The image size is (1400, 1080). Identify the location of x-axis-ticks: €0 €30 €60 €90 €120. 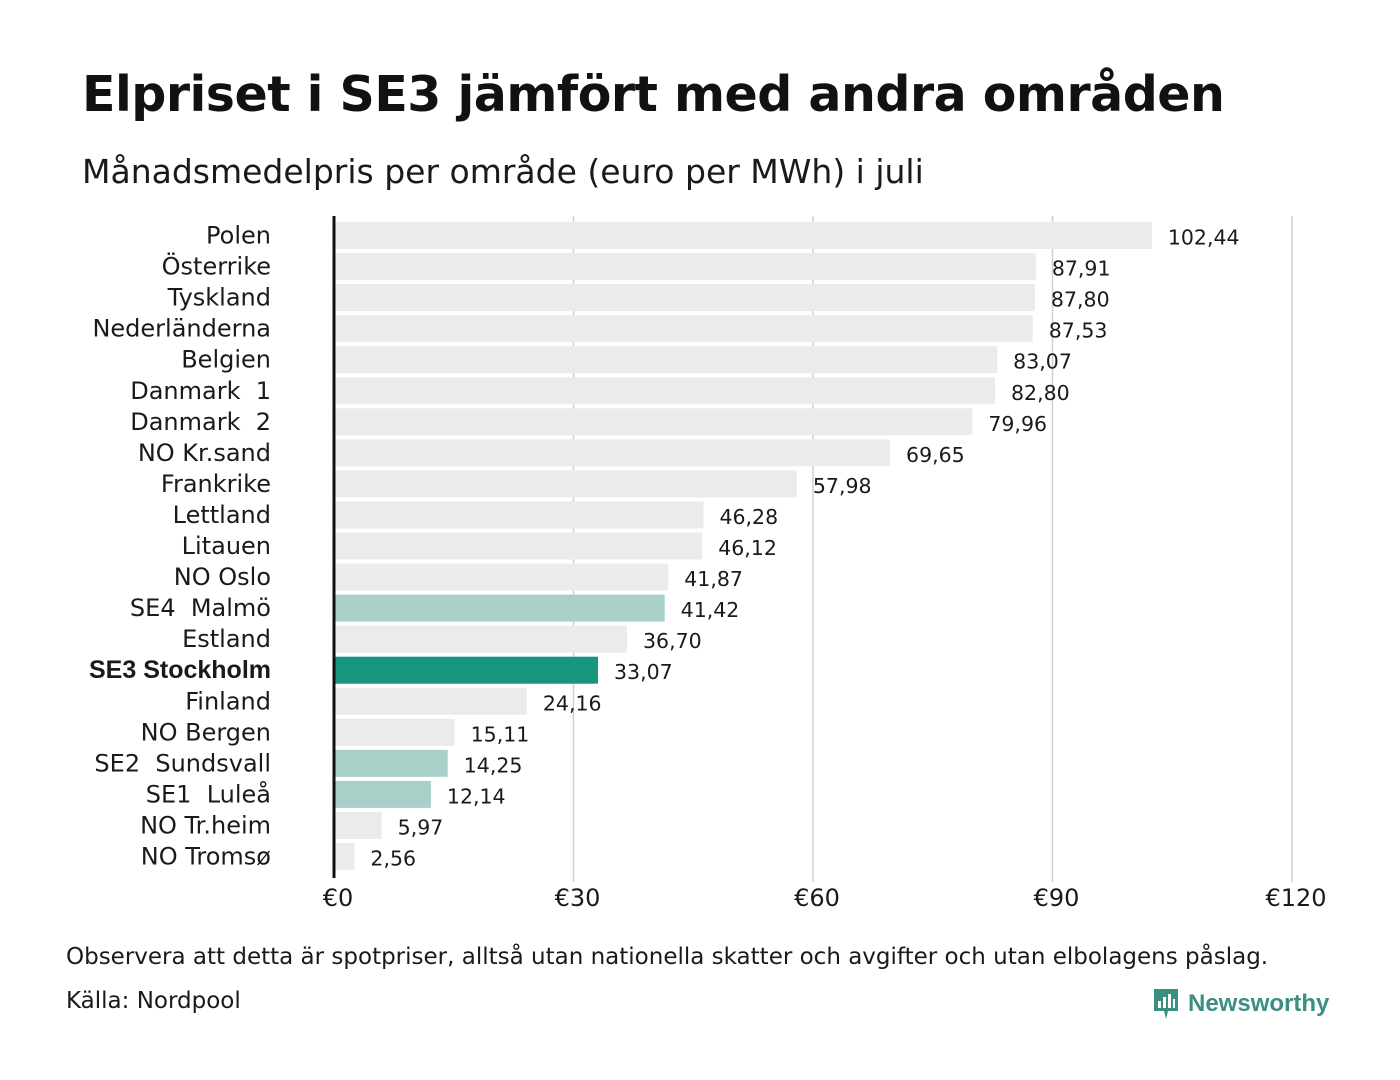
(825, 898).